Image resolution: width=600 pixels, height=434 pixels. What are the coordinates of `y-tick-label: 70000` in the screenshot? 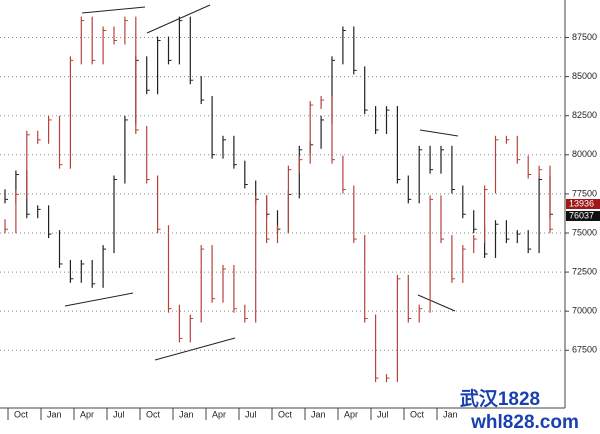 It's located at (584, 311).